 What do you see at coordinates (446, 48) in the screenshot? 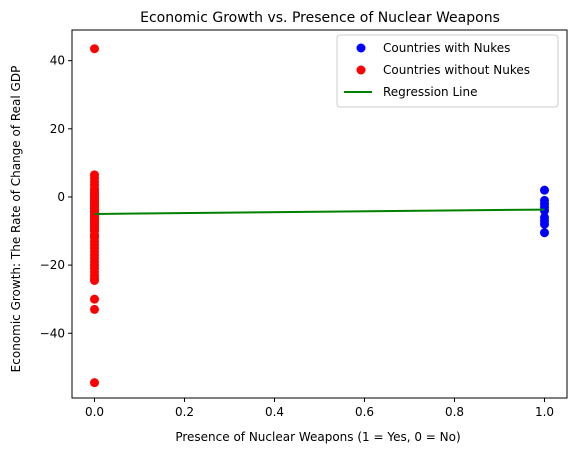
I see `legend-label-nukes: Countries with Nukes` at bounding box center [446, 48].